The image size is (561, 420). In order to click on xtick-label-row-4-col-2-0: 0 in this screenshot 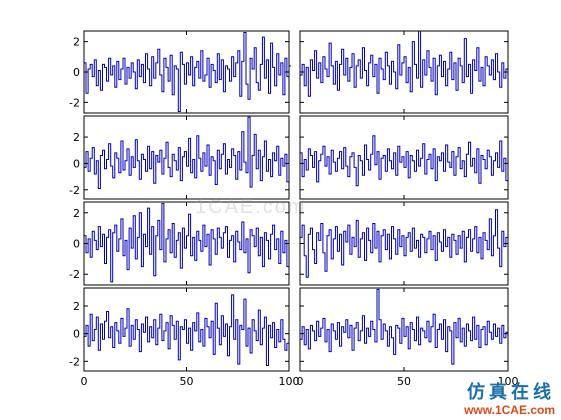, I will do `click(300, 381)`.